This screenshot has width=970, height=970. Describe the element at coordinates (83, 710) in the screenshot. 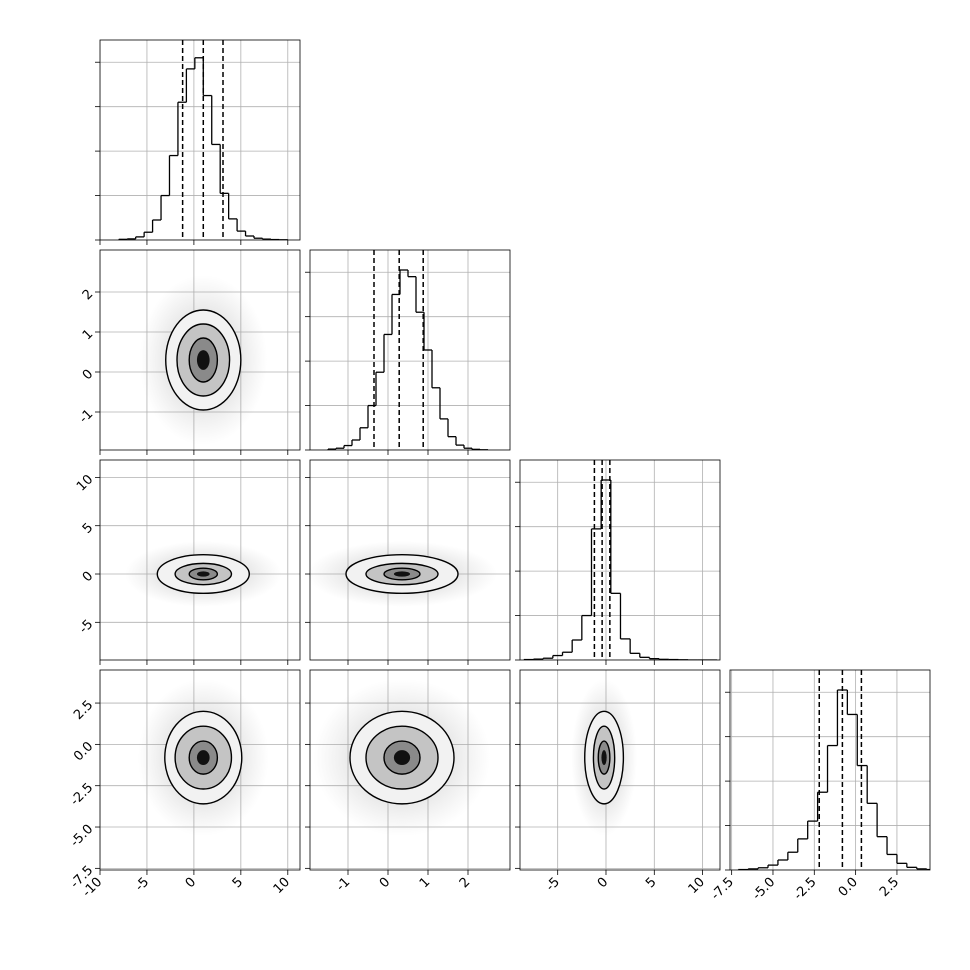

I see `y-tick-label: 2.5` at that location.